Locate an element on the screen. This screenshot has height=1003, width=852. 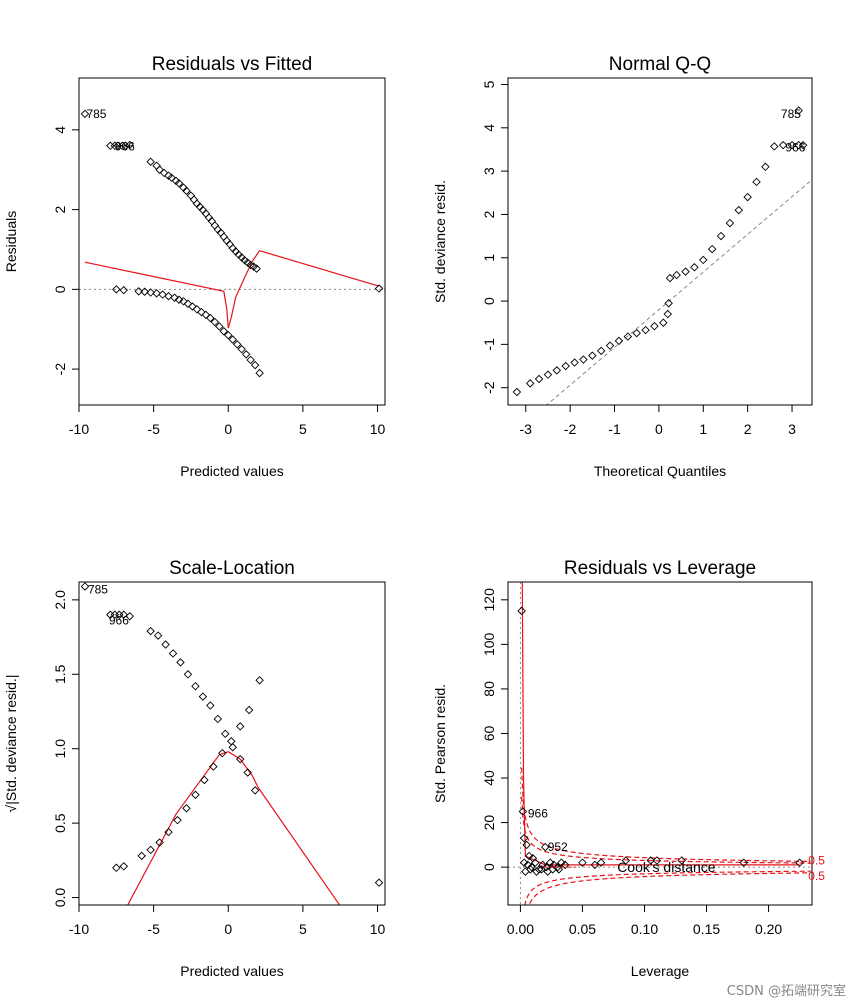
chart-title: Scale-Location is located at coordinates (232, 568).